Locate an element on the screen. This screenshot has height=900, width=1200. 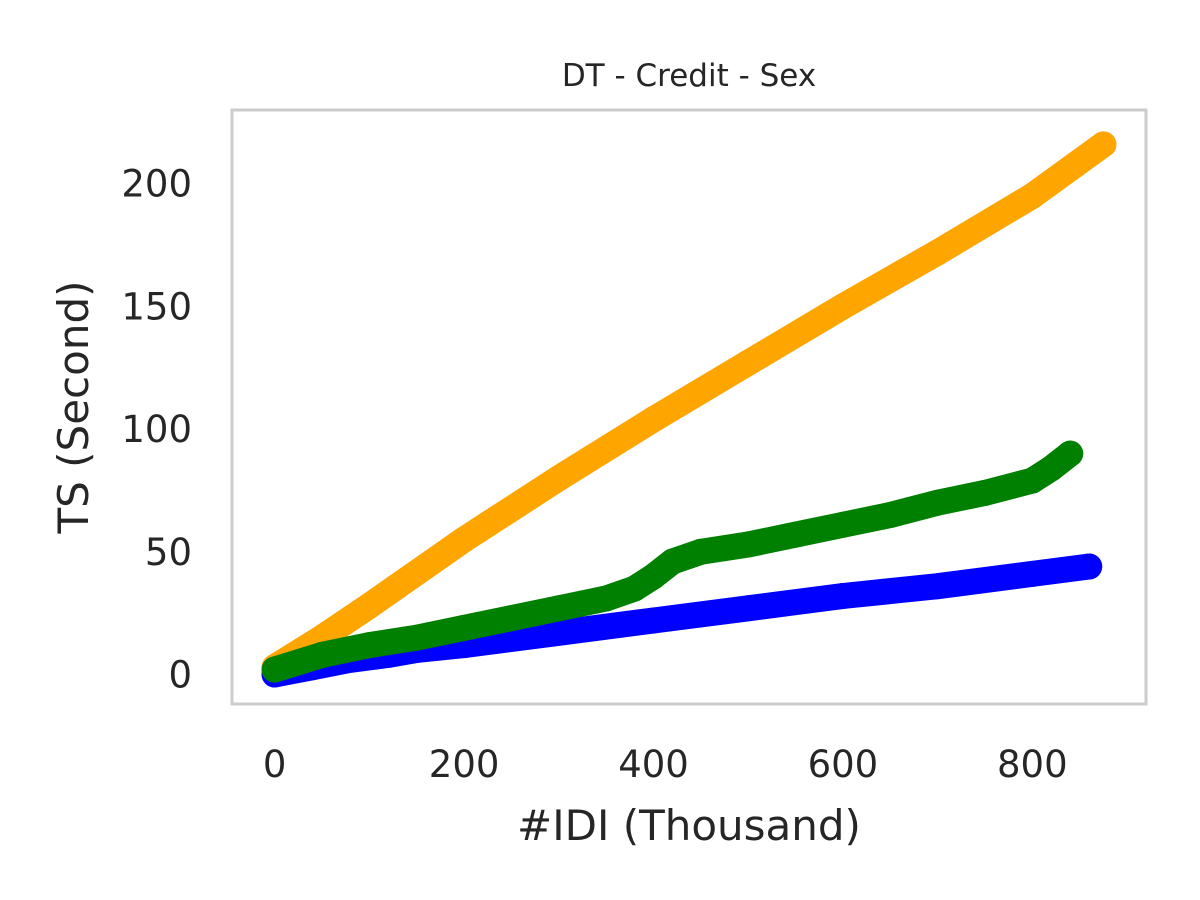
x-axis-label: #IDI (Thousand) is located at coordinates (689, 825).